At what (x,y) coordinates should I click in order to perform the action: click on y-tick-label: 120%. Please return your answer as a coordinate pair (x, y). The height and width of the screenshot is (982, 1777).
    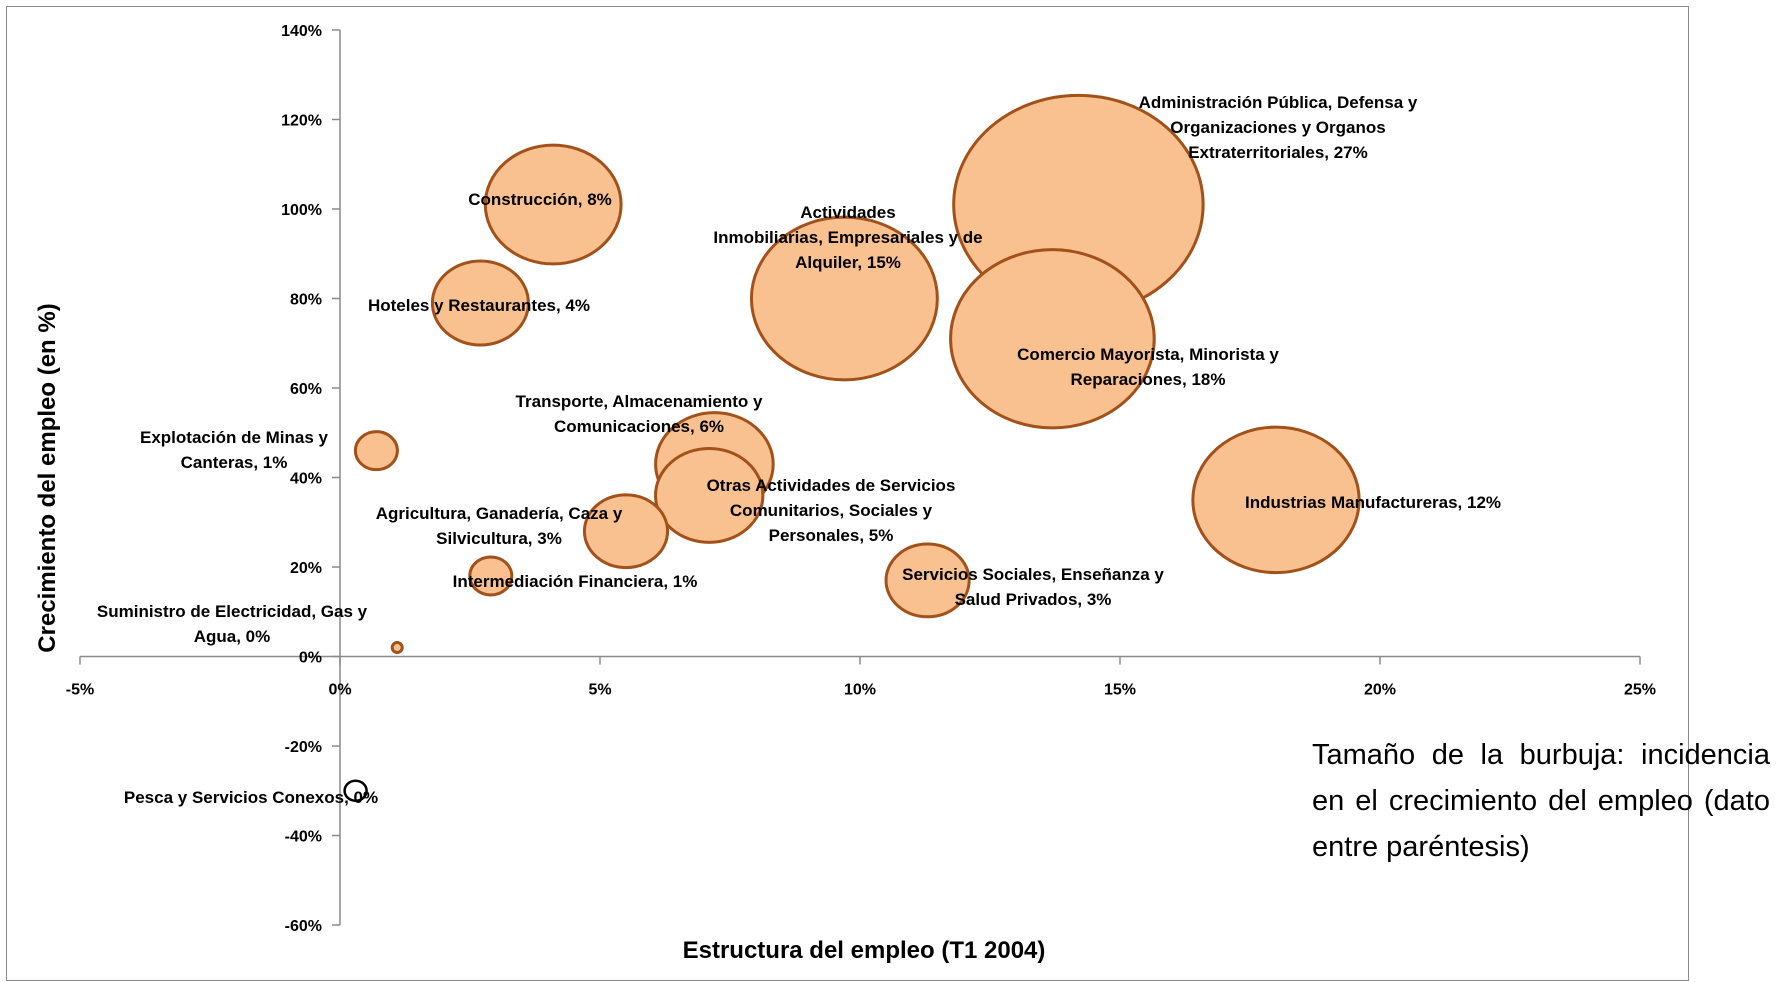
    Looking at the image, I should click on (301, 121).